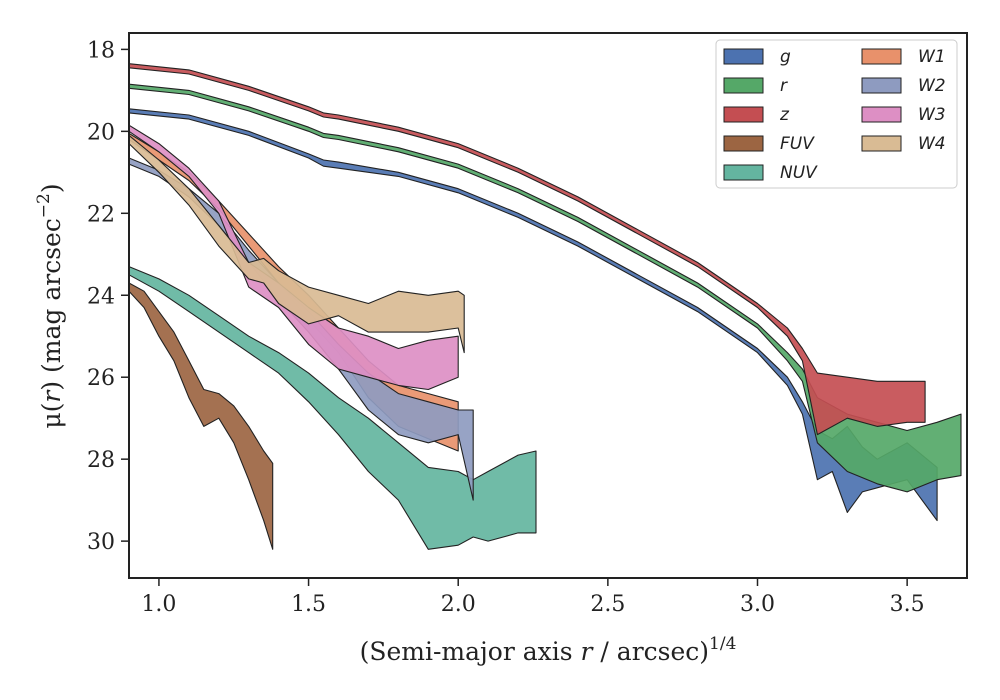 The height and width of the screenshot is (700, 1000). I want to click on x-tick-label: 3.0, so click(757, 604).